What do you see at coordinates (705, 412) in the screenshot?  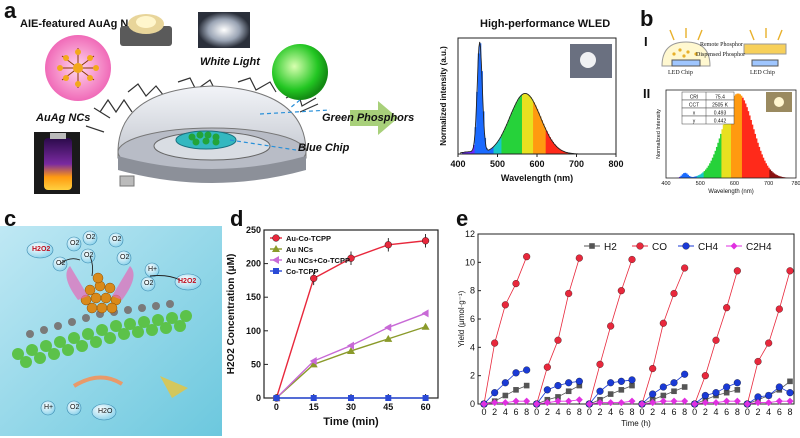 I see `x-tick-label: 2` at bounding box center [705, 412].